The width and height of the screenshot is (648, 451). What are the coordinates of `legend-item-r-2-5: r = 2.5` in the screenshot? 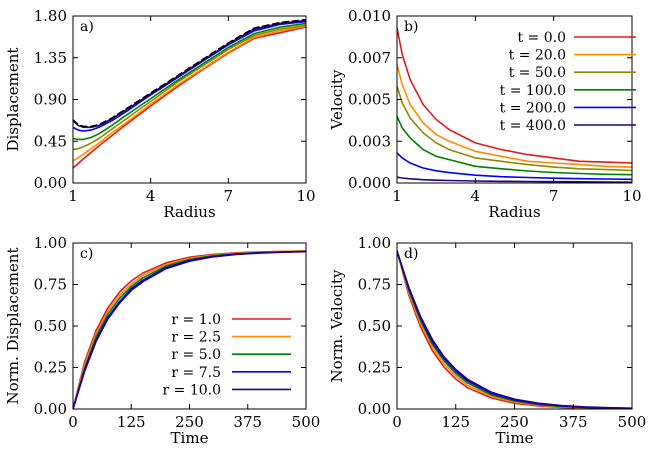 It's located at (231, 338).